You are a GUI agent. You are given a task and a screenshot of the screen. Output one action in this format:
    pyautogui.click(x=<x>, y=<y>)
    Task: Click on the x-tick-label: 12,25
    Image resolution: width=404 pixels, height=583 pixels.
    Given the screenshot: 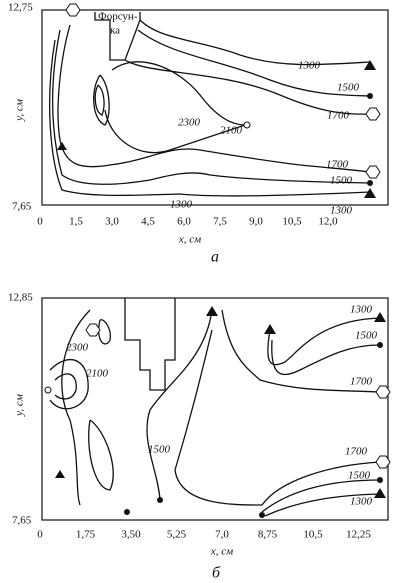 What is the action you would take?
    pyautogui.click(x=358, y=535)
    